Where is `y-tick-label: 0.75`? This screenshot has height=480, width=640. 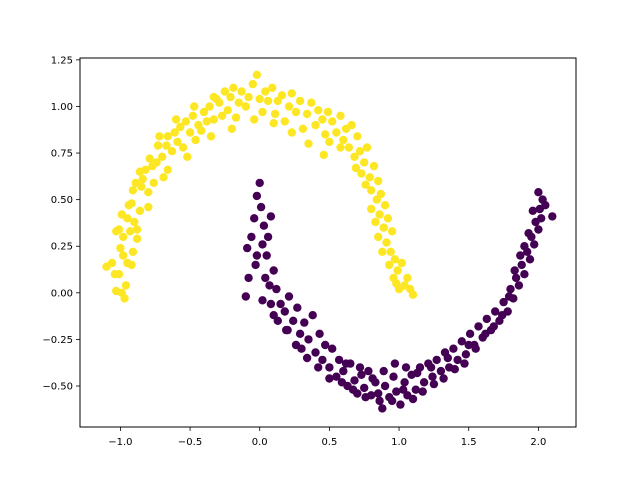
y-tick-label: 0.75 is located at coordinates (62, 154).